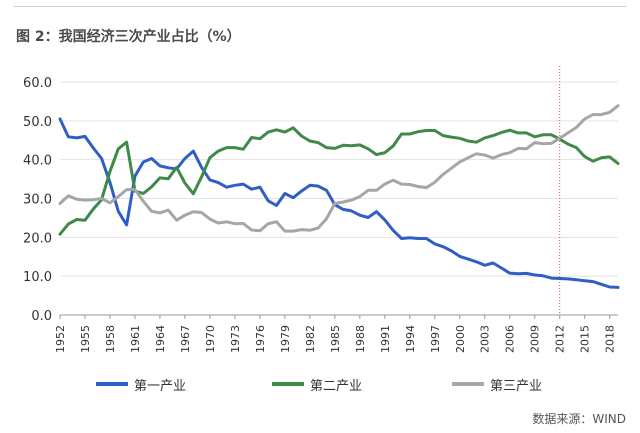 This screenshot has width=640, height=433. What do you see at coordinates (160, 339) in the screenshot?
I see `x-tick-label: 1964` at bounding box center [160, 339].